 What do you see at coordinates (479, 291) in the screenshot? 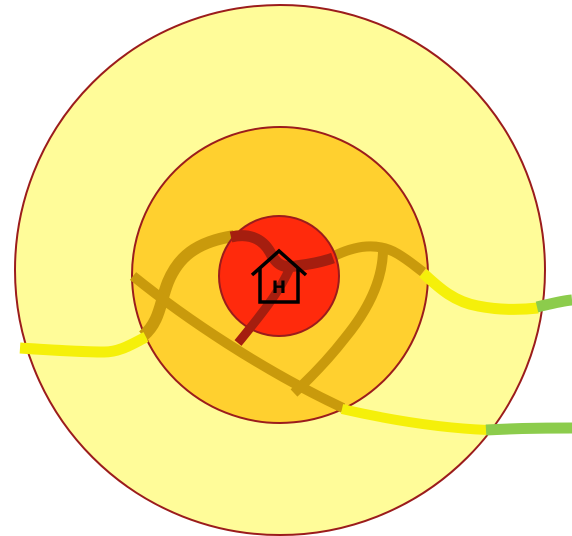
I see `road-outer-east` at bounding box center [479, 291].